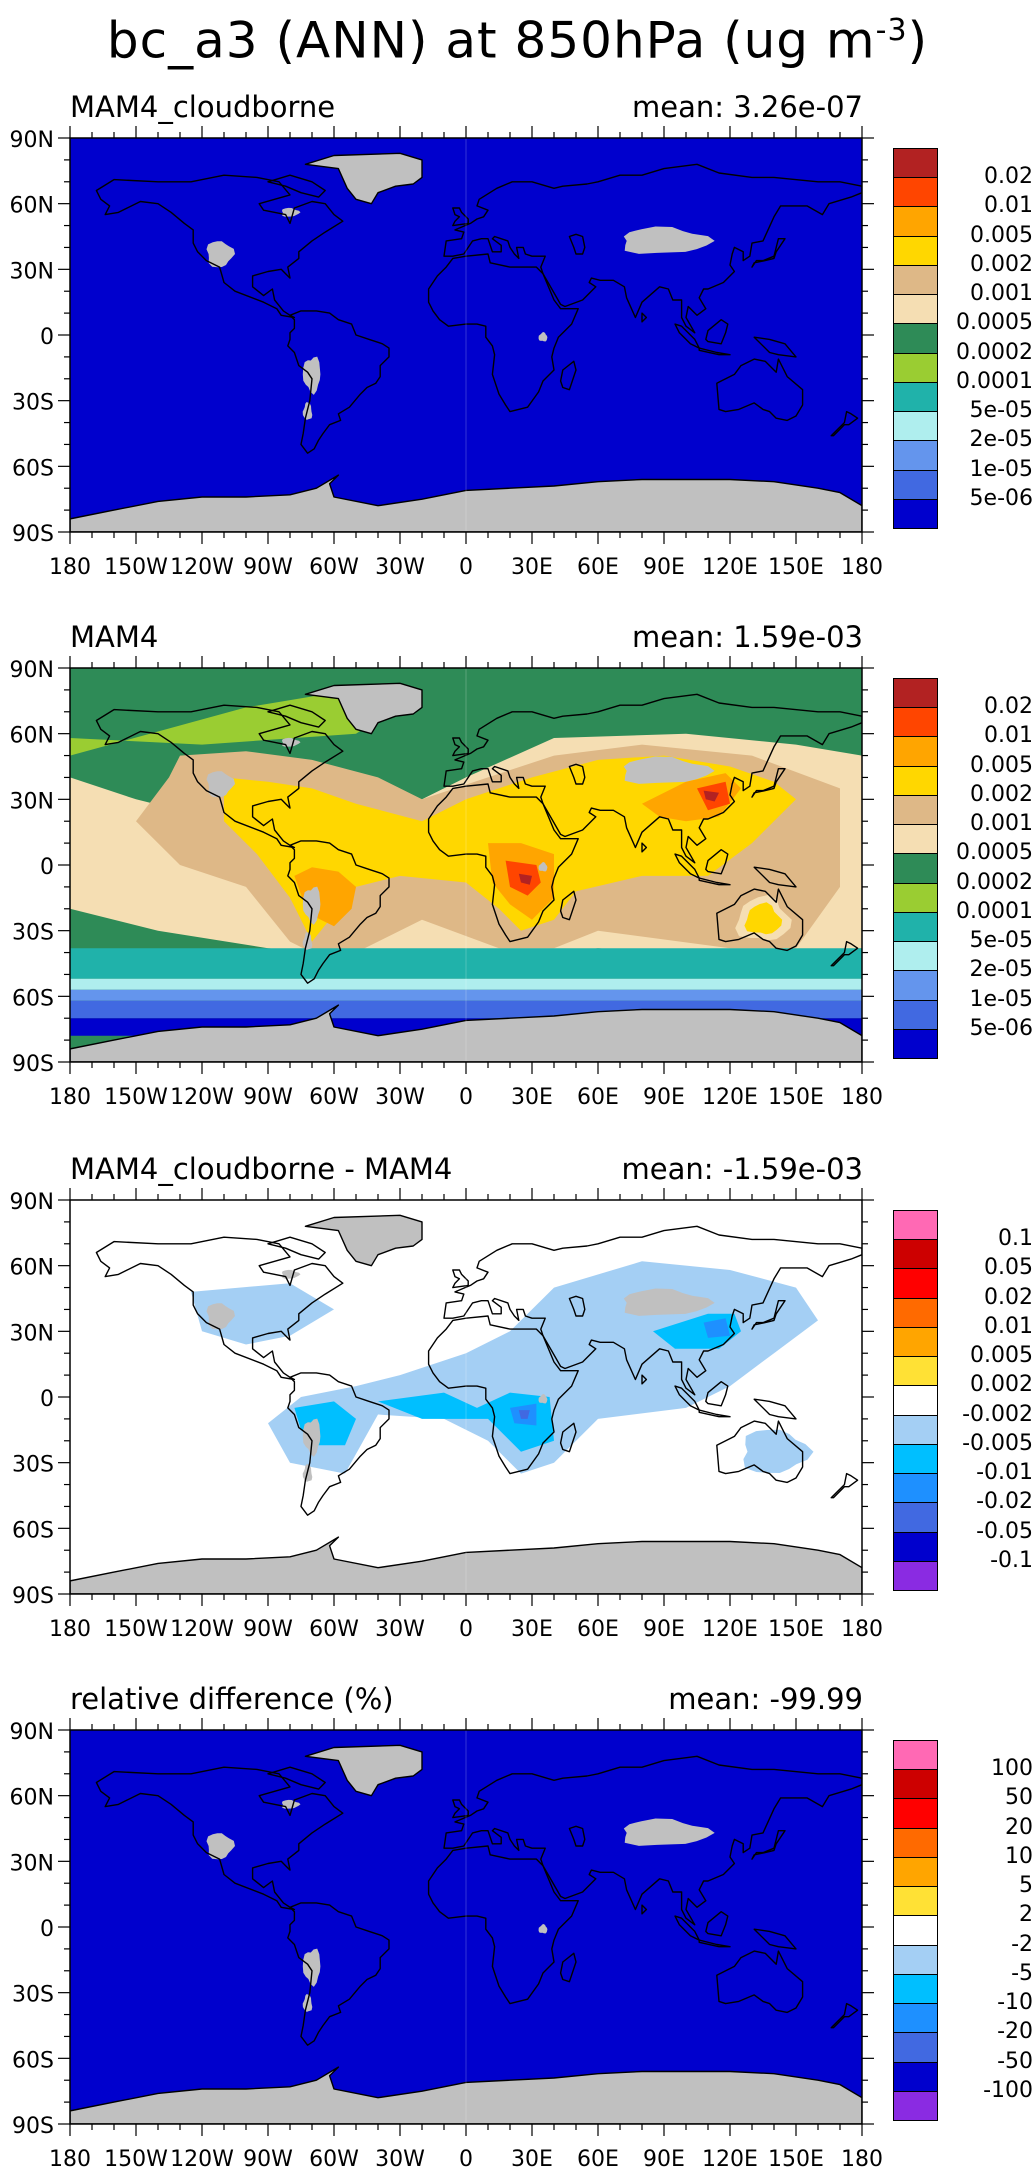 The image size is (1035, 2175). Describe the element at coordinates (1019, 1827) in the screenshot. I see `colorbar-label: 20` at that location.